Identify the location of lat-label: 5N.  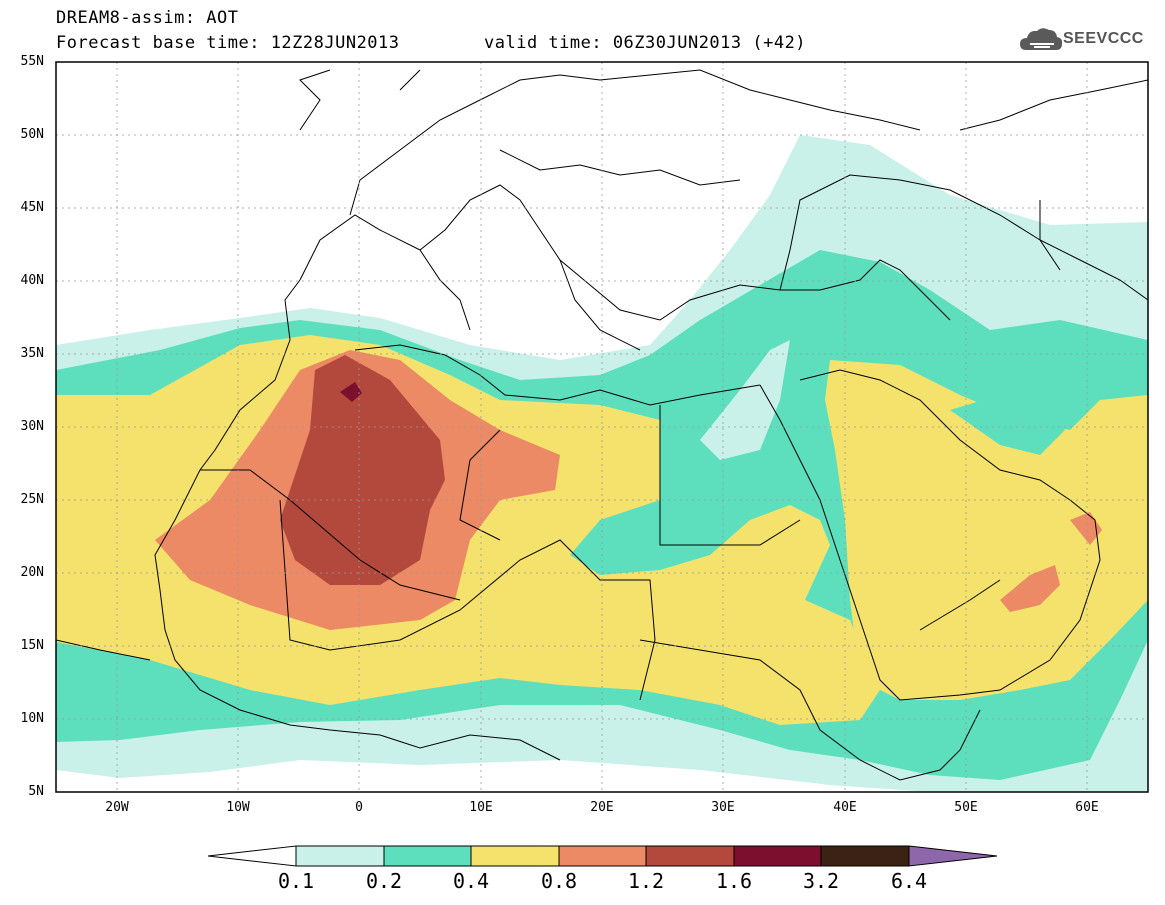
(36, 791).